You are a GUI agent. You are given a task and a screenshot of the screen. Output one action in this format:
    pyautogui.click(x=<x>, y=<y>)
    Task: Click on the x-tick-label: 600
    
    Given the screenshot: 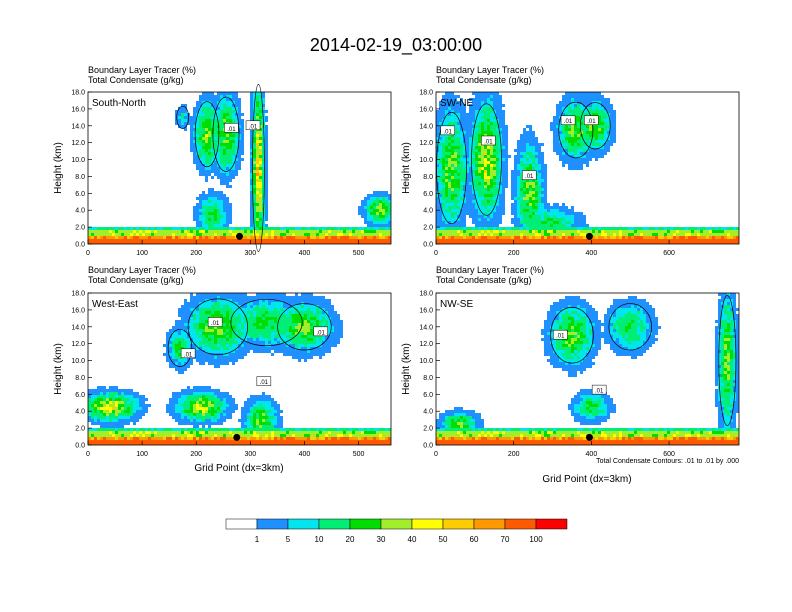 What is the action you would take?
    pyautogui.click(x=669, y=253)
    